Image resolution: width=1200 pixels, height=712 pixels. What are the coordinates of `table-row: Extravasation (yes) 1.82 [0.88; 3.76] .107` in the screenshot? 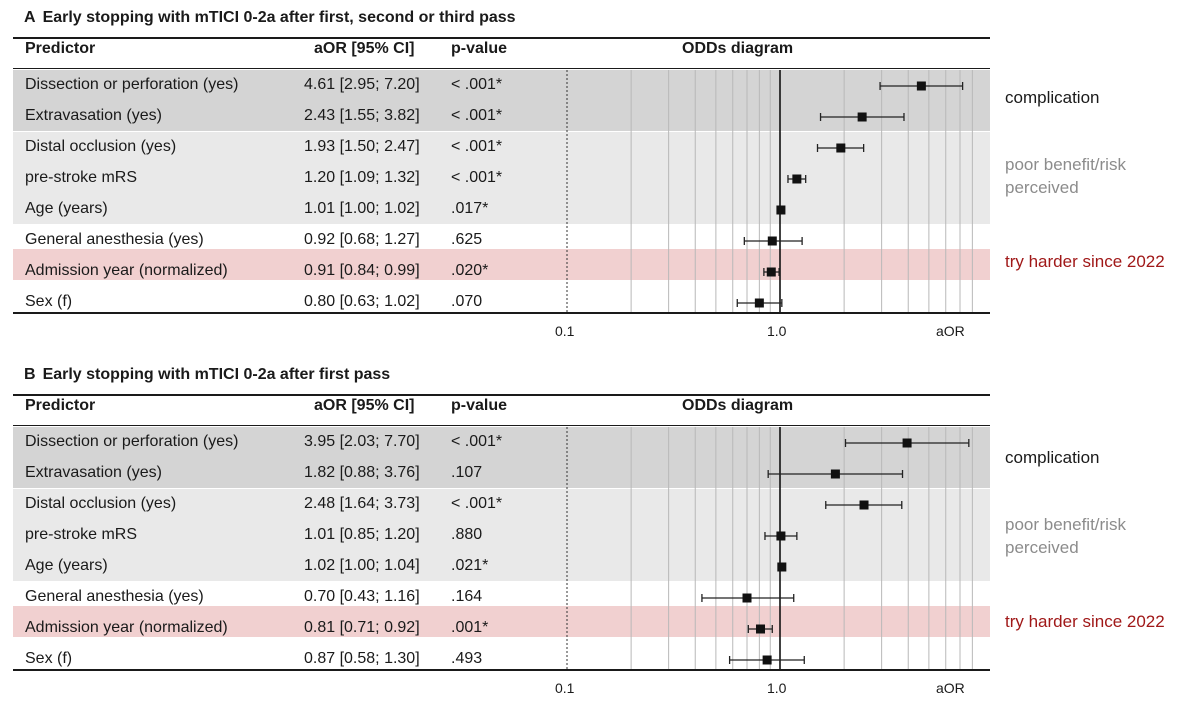 It's located at (500, 473).